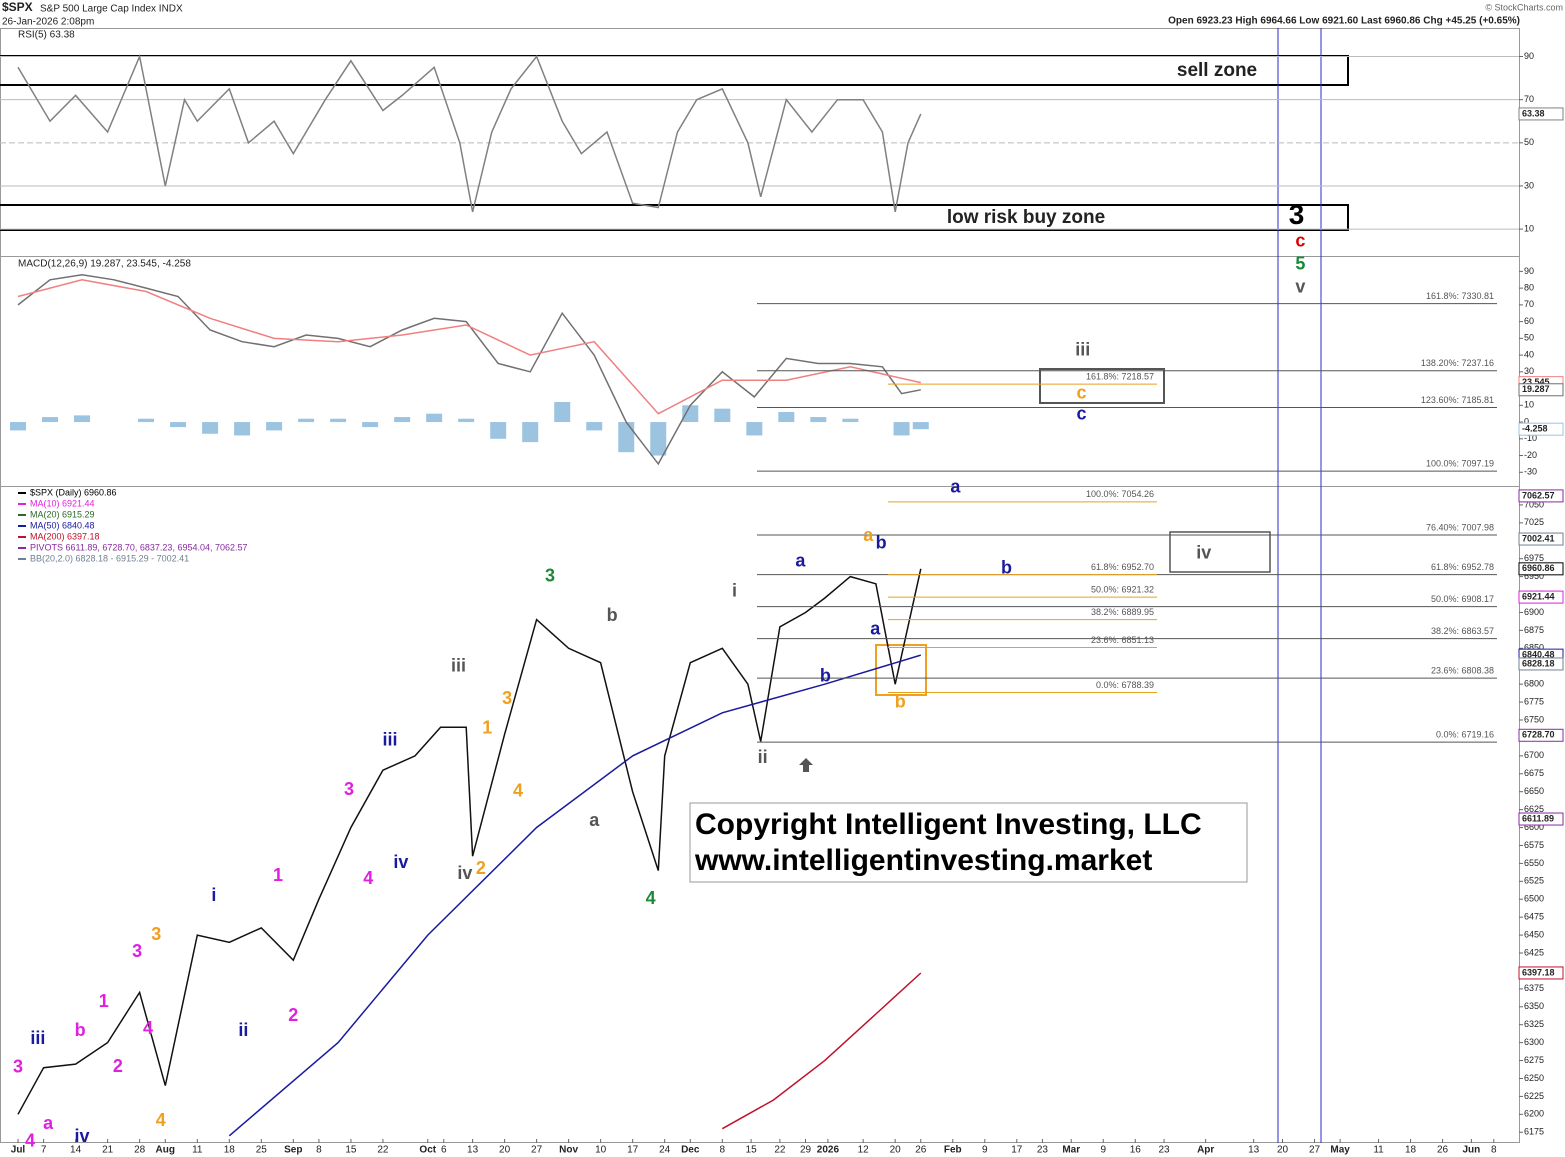 Image resolution: width=1565 pixels, height=1157 pixels. What do you see at coordinates (1534, 917) in the screenshot?
I see `y-tick-label: 6475` at bounding box center [1534, 917].